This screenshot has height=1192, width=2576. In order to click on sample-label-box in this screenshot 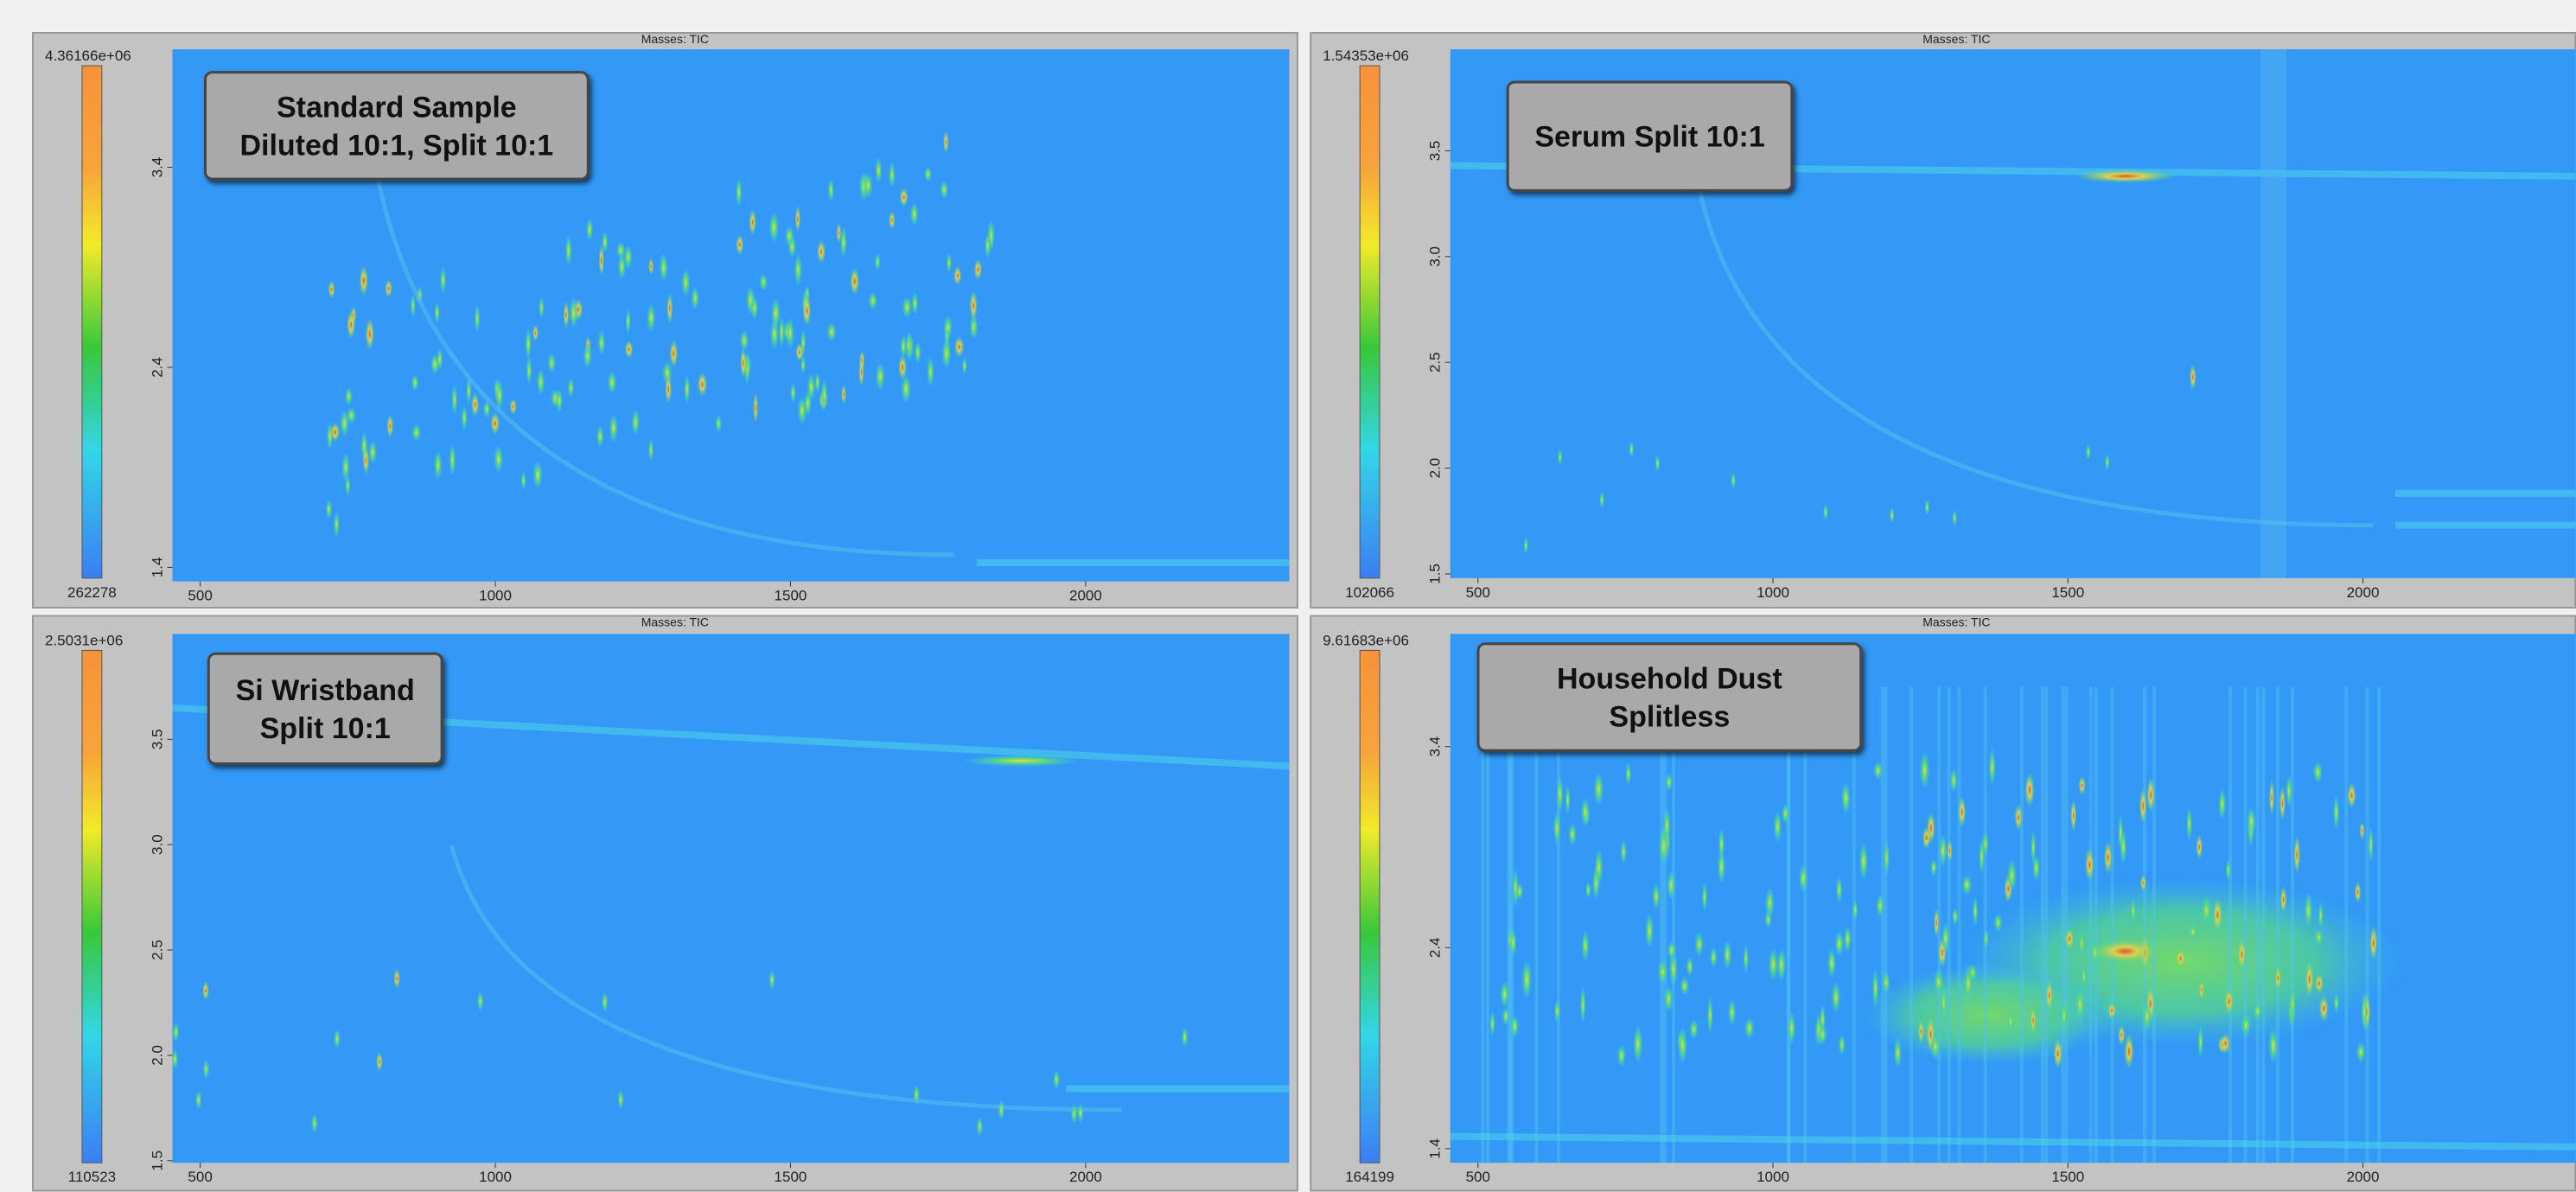, I will do `click(1650, 136)`.